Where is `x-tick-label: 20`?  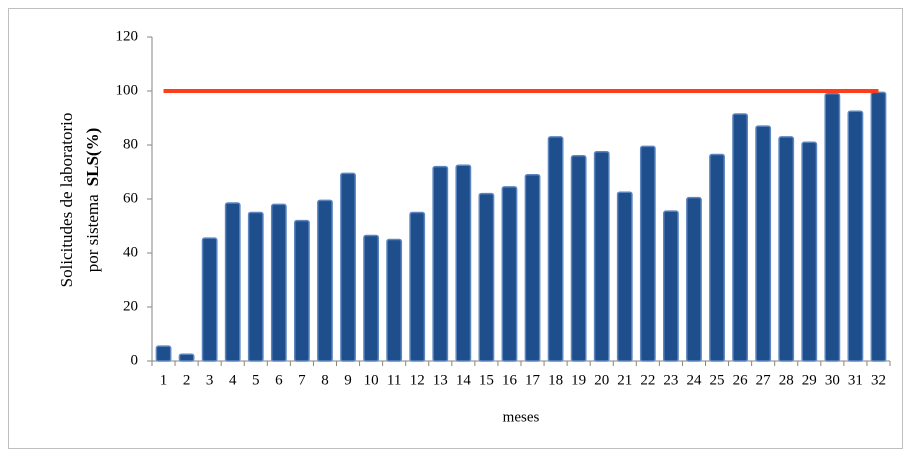 x-tick-label: 20 is located at coordinates (601, 380).